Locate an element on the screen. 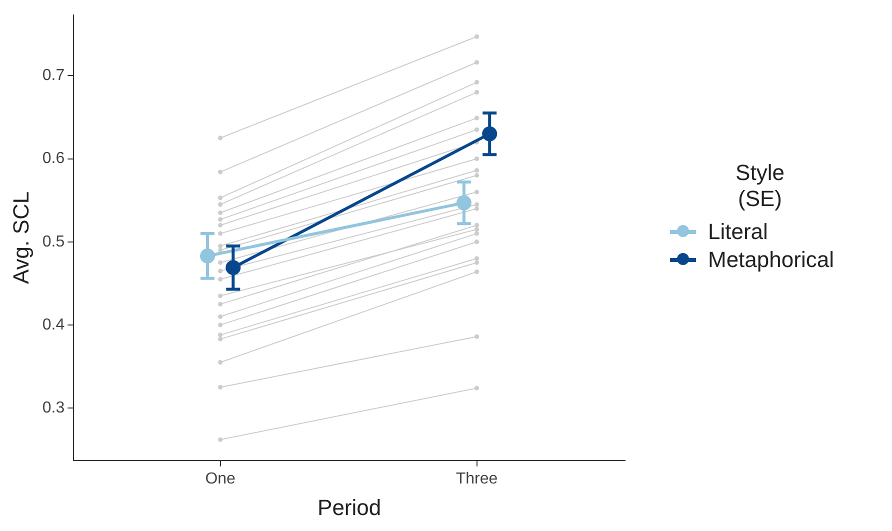 The height and width of the screenshot is (531, 892). y-tick-label: 0.6 is located at coordinates (53, 159).